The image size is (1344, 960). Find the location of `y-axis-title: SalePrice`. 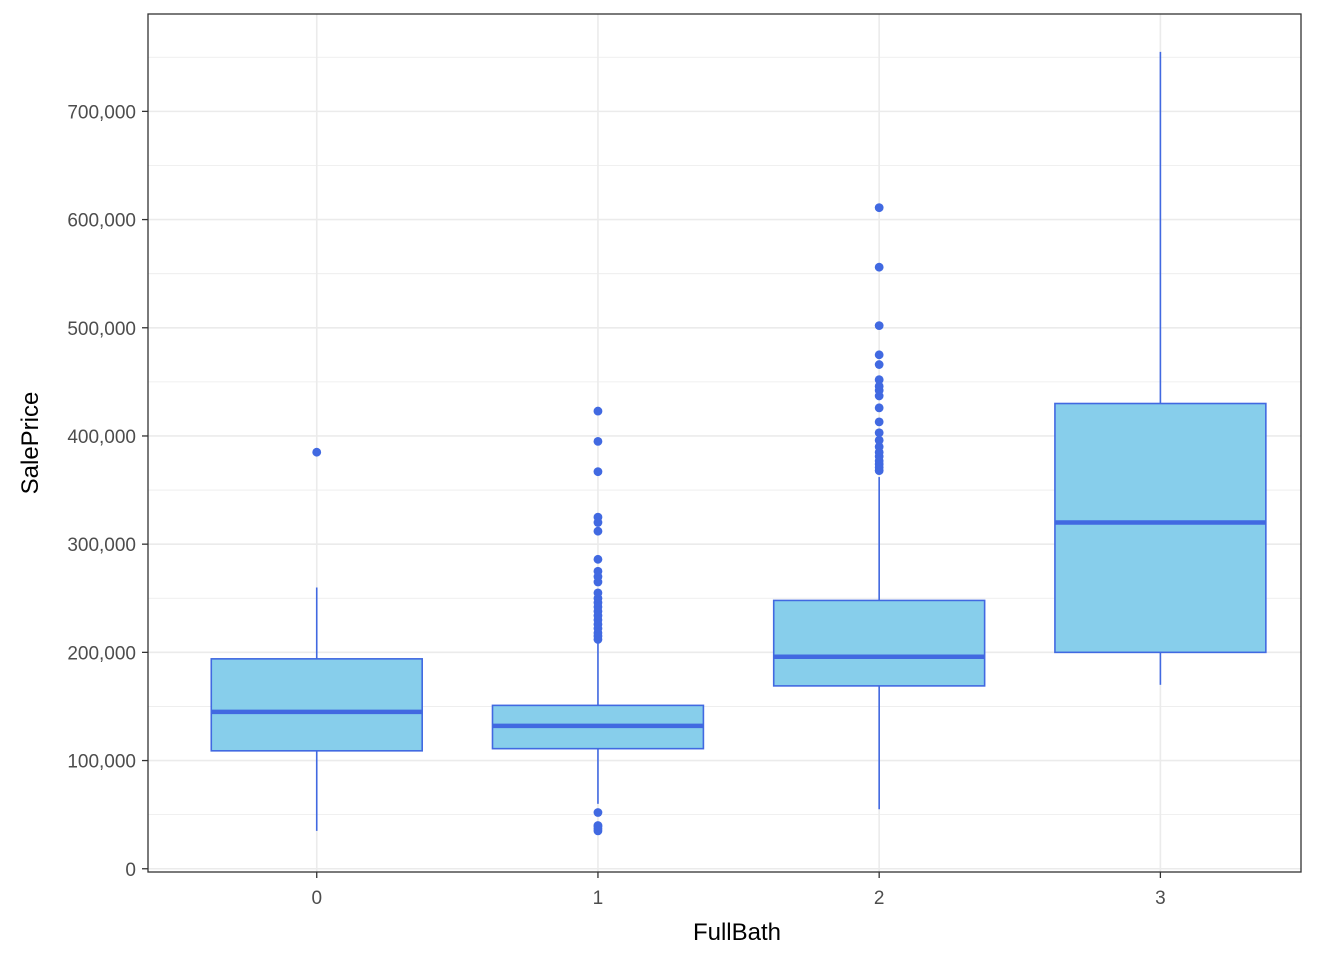

y-axis-title: SalePrice is located at coordinates (30, 443).